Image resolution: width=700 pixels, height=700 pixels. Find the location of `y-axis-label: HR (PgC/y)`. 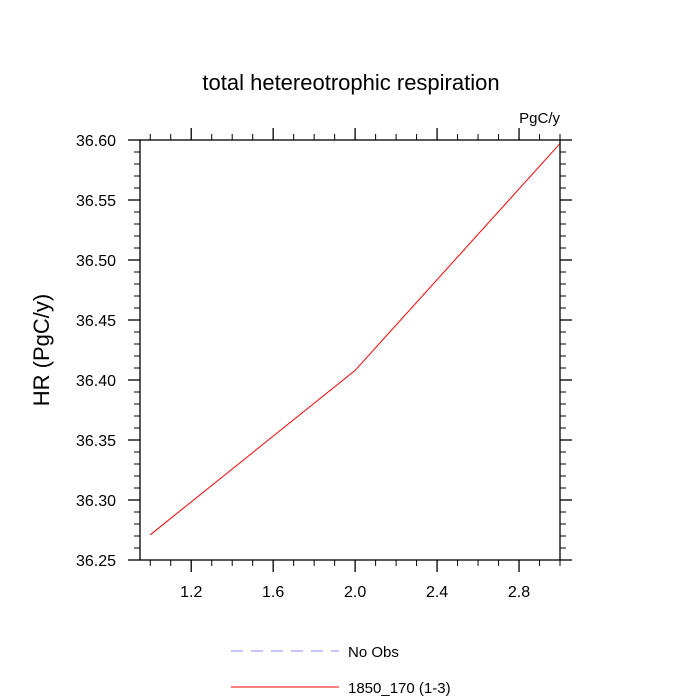

y-axis-label: HR (PgC/y) is located at coordinates (41, 350).